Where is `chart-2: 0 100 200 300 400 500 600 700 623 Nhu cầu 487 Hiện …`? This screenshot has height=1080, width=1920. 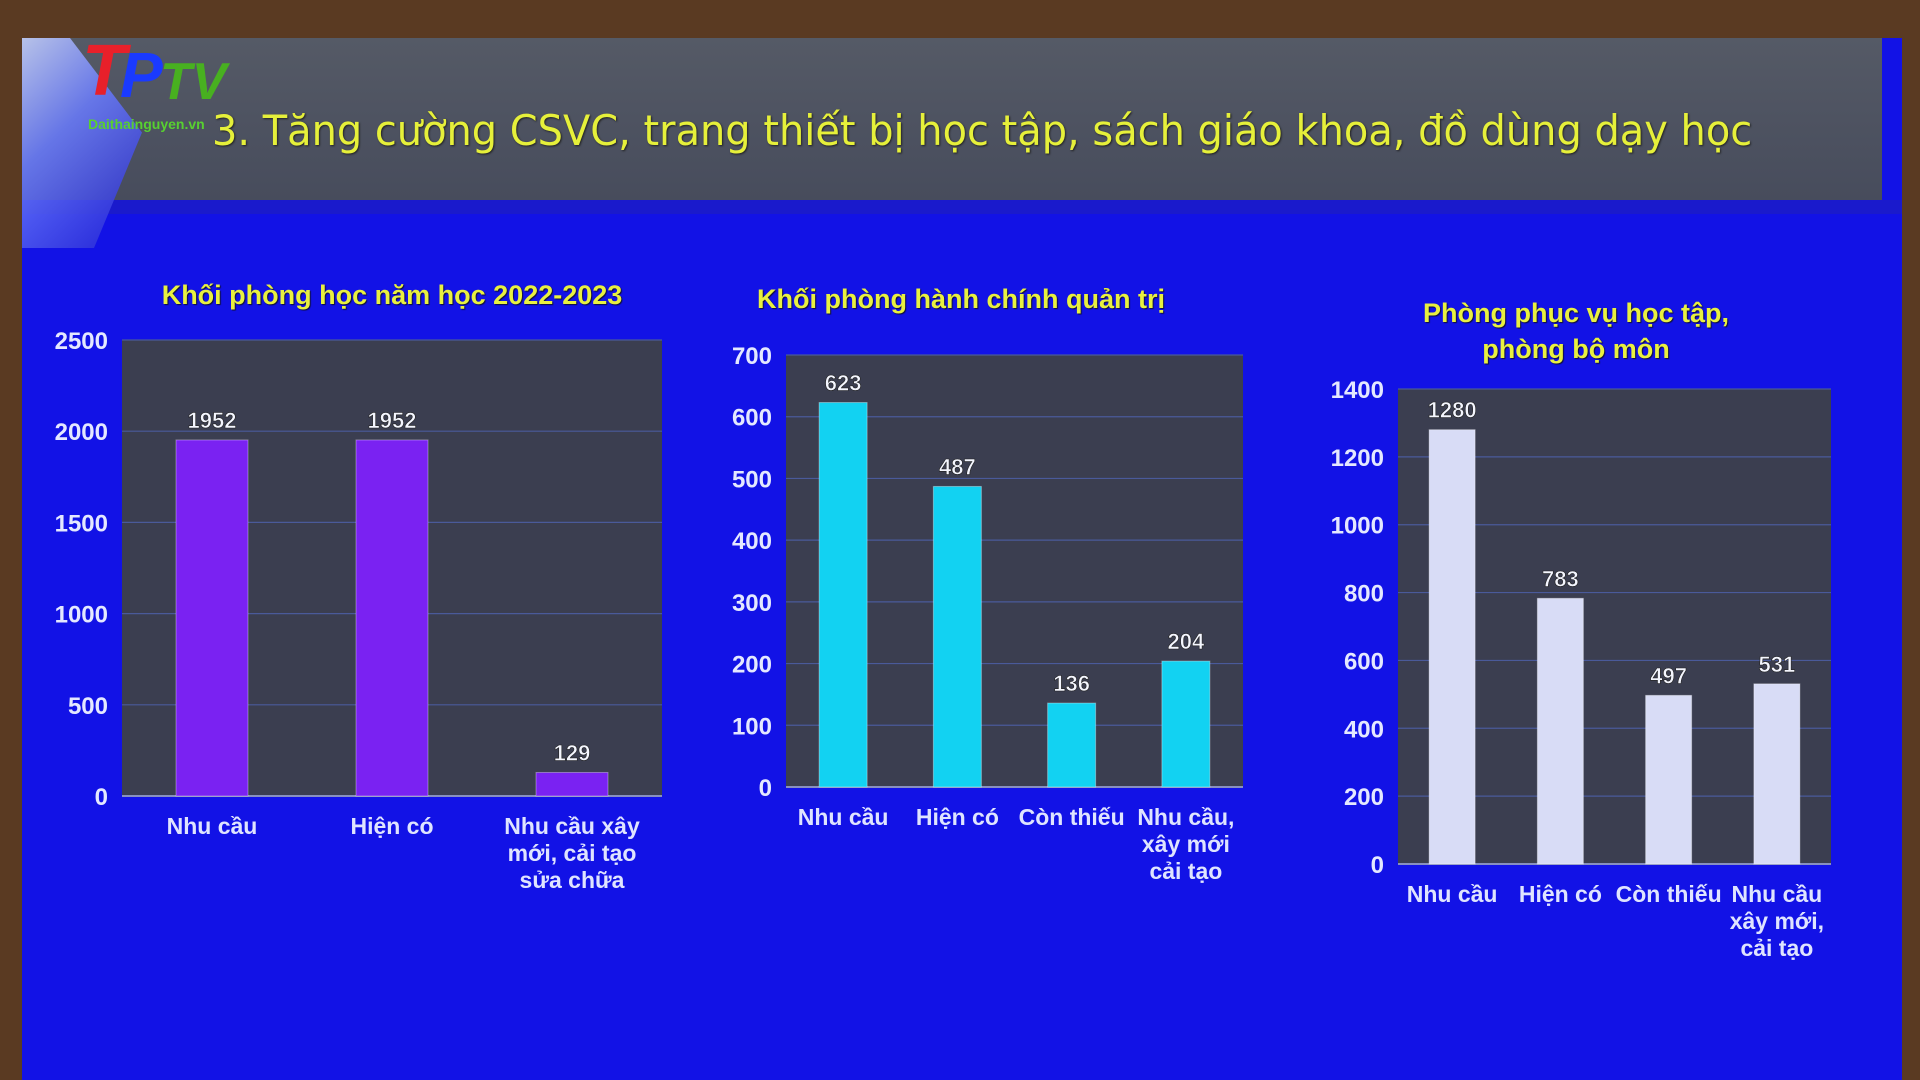
chart-2: 0 100 200 300 400 500 600 700 623 Nhu cầu 487 Hiện … is located at coordinates (987, 613).